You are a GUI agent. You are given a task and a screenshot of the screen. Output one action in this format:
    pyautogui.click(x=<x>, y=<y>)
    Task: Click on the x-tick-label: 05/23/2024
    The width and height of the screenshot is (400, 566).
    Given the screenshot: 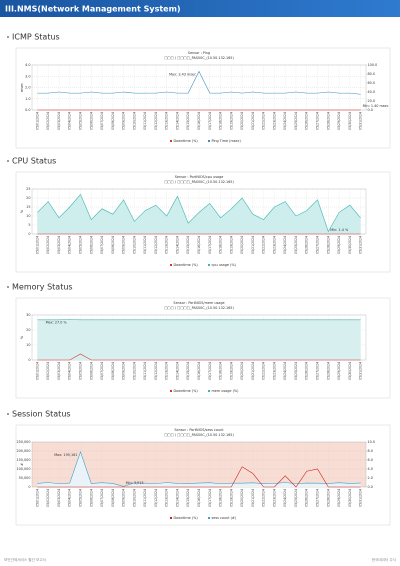 What is the action you would take?
    pyautogui.click(x=274, y=371)
    